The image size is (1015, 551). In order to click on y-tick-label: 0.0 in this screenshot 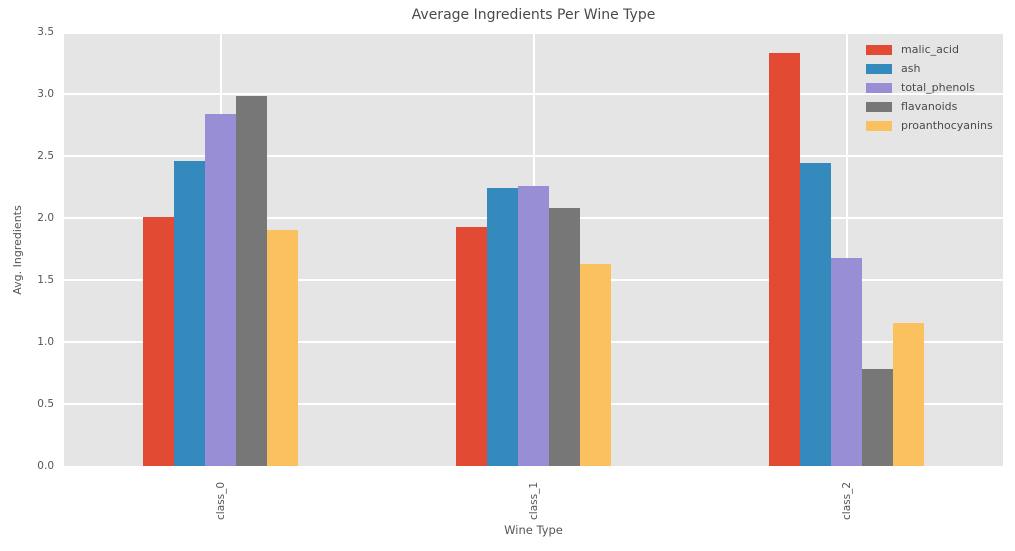, I will do `click(45, 466)`.